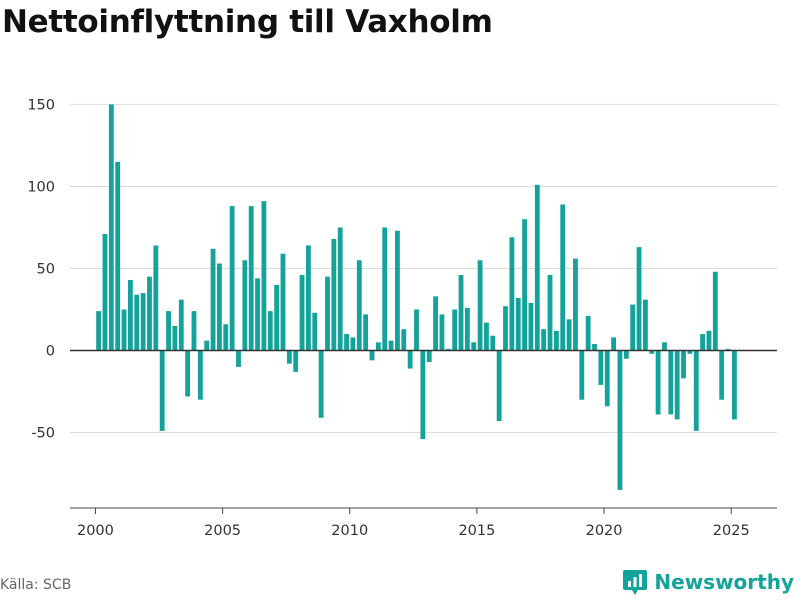 Image resolution: width=800 pixels, height=600 pixels. What do you see at coordinates (349, 531) in the screenshot?
I see `x-tick-label: 2010` at bounding box center [349, 531].